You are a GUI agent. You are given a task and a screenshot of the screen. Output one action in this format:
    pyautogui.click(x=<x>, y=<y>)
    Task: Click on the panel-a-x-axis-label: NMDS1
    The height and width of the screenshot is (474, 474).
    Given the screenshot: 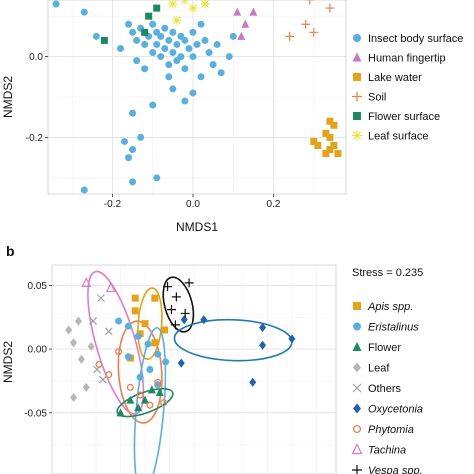 What is the action you would take?
    pyautogui.click(x=197, y=227)
    